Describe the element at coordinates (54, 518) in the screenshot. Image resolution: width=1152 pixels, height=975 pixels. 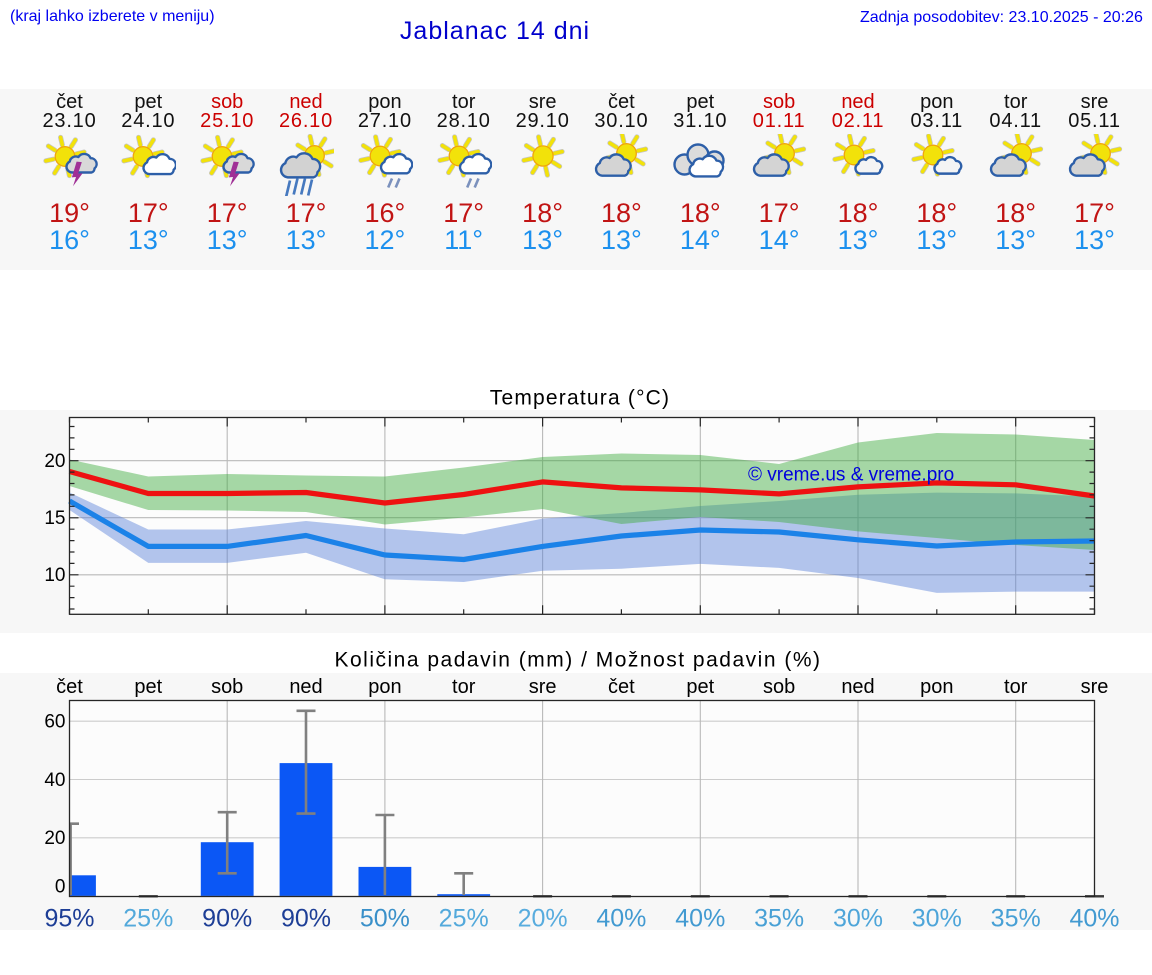
I see `svg-text: 15` at that location.